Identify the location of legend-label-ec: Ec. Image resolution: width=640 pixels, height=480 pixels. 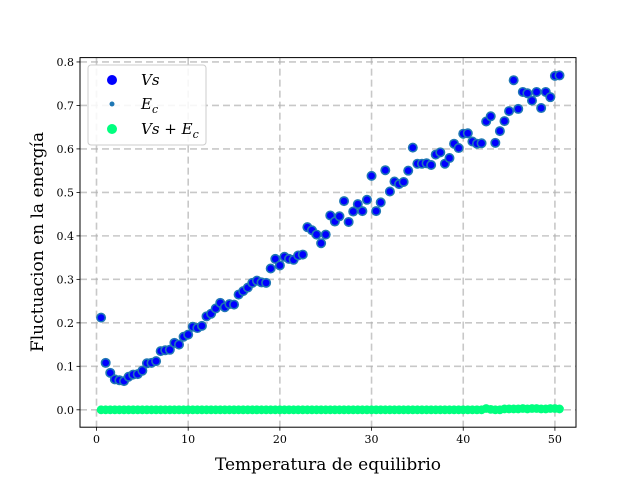
(149, 105).